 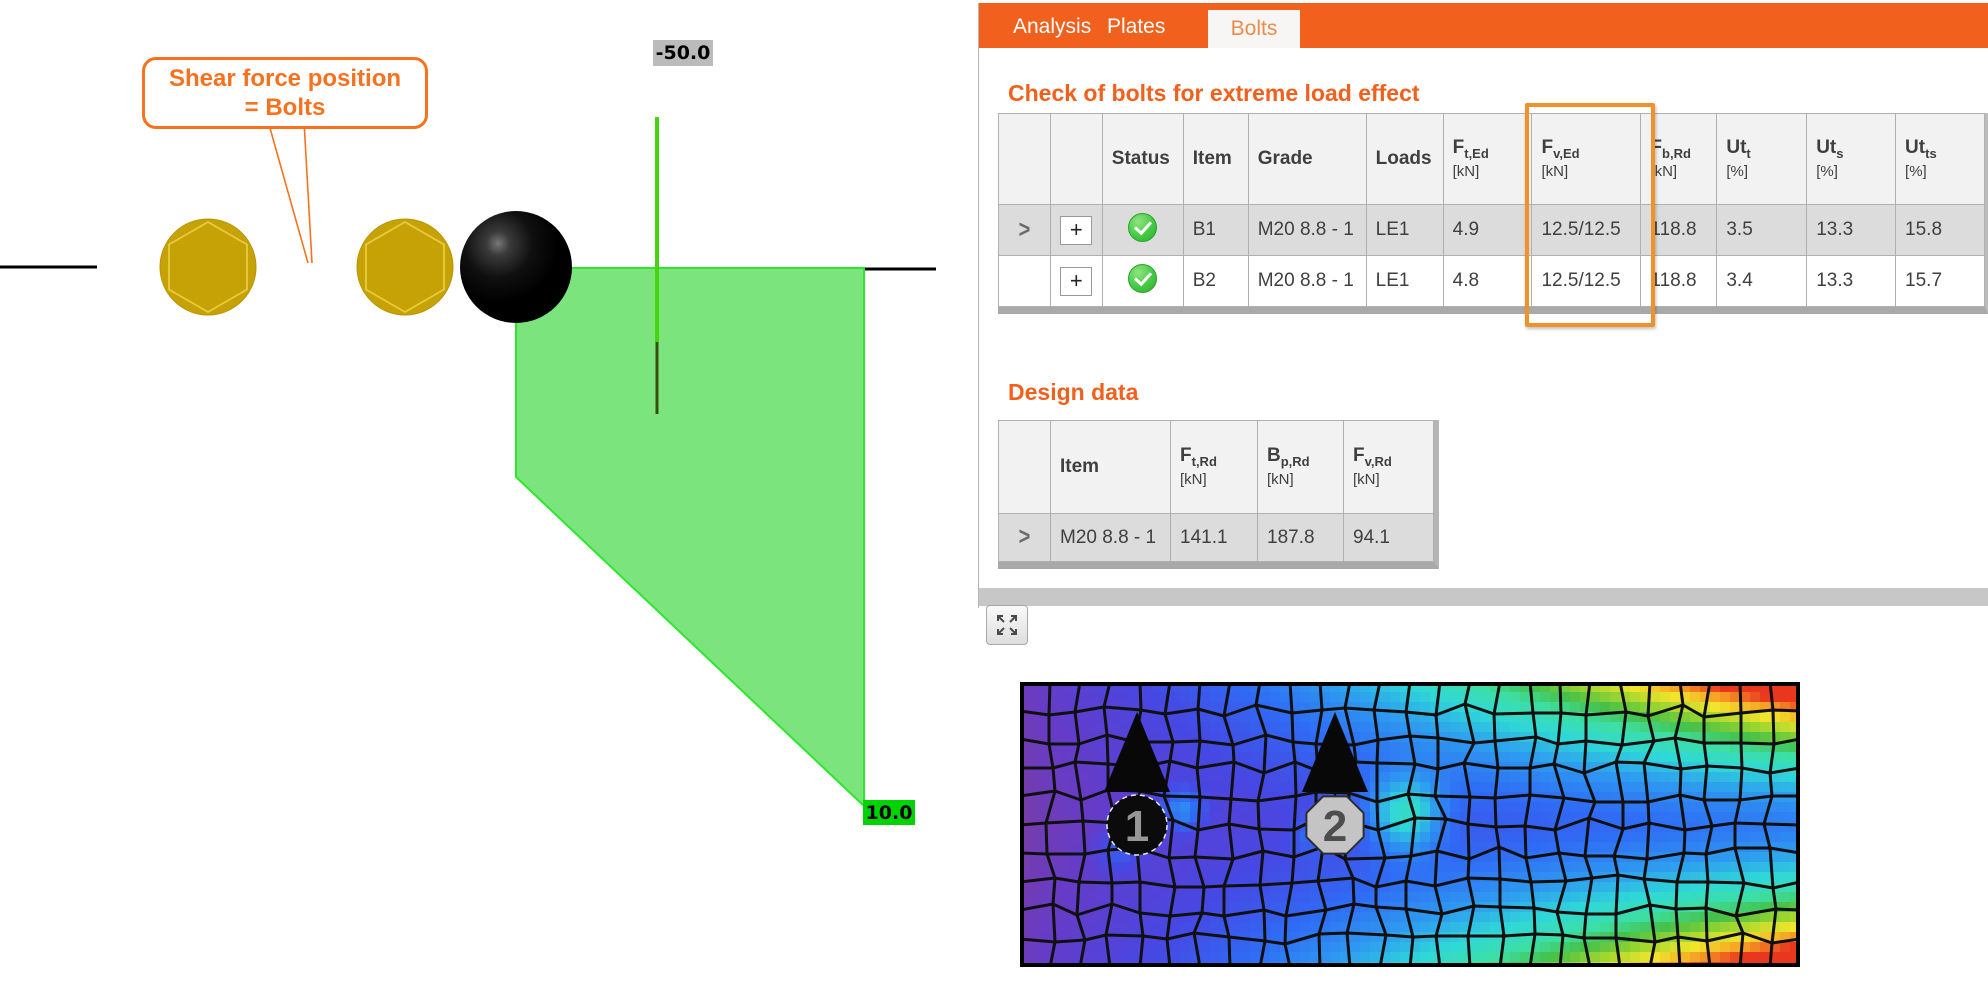 I want to click on shear-force-diagram, so click(x=690, y=538).